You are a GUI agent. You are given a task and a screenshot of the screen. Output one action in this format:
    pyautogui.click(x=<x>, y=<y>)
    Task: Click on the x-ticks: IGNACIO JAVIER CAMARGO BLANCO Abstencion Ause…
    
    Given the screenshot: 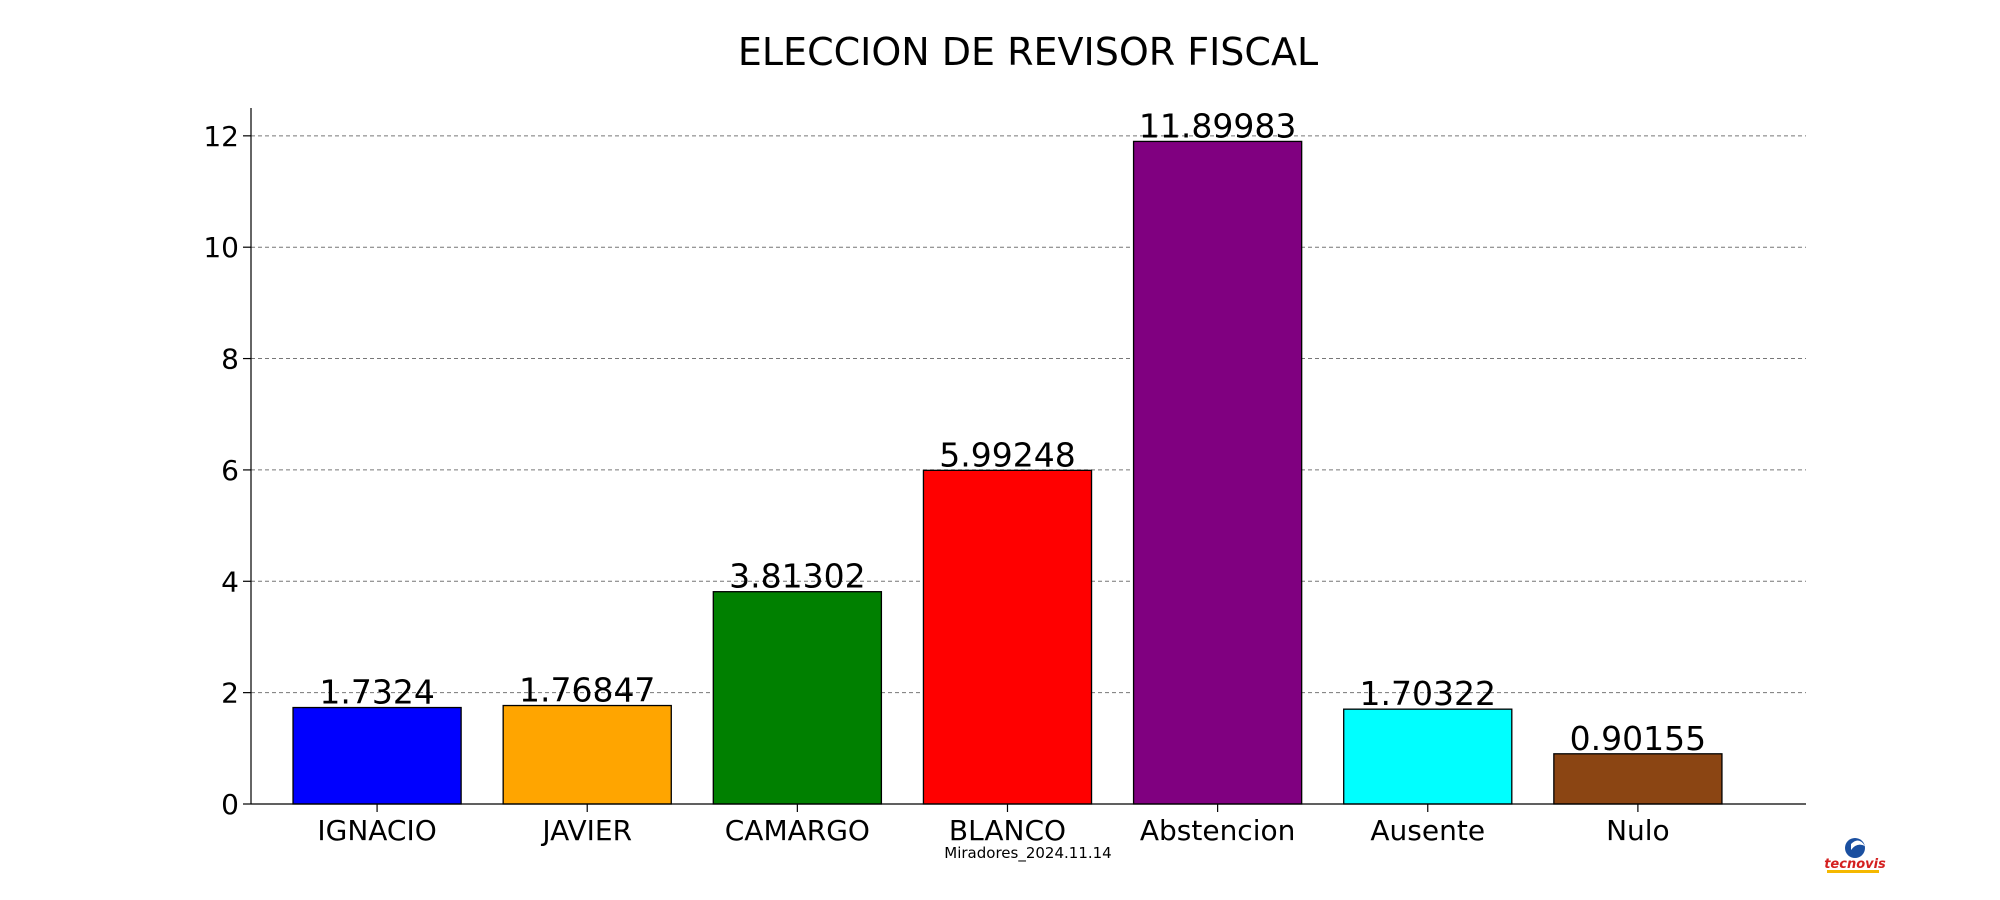 What is the action you would take?
    pyautogui.click(x=993, y=825)
    